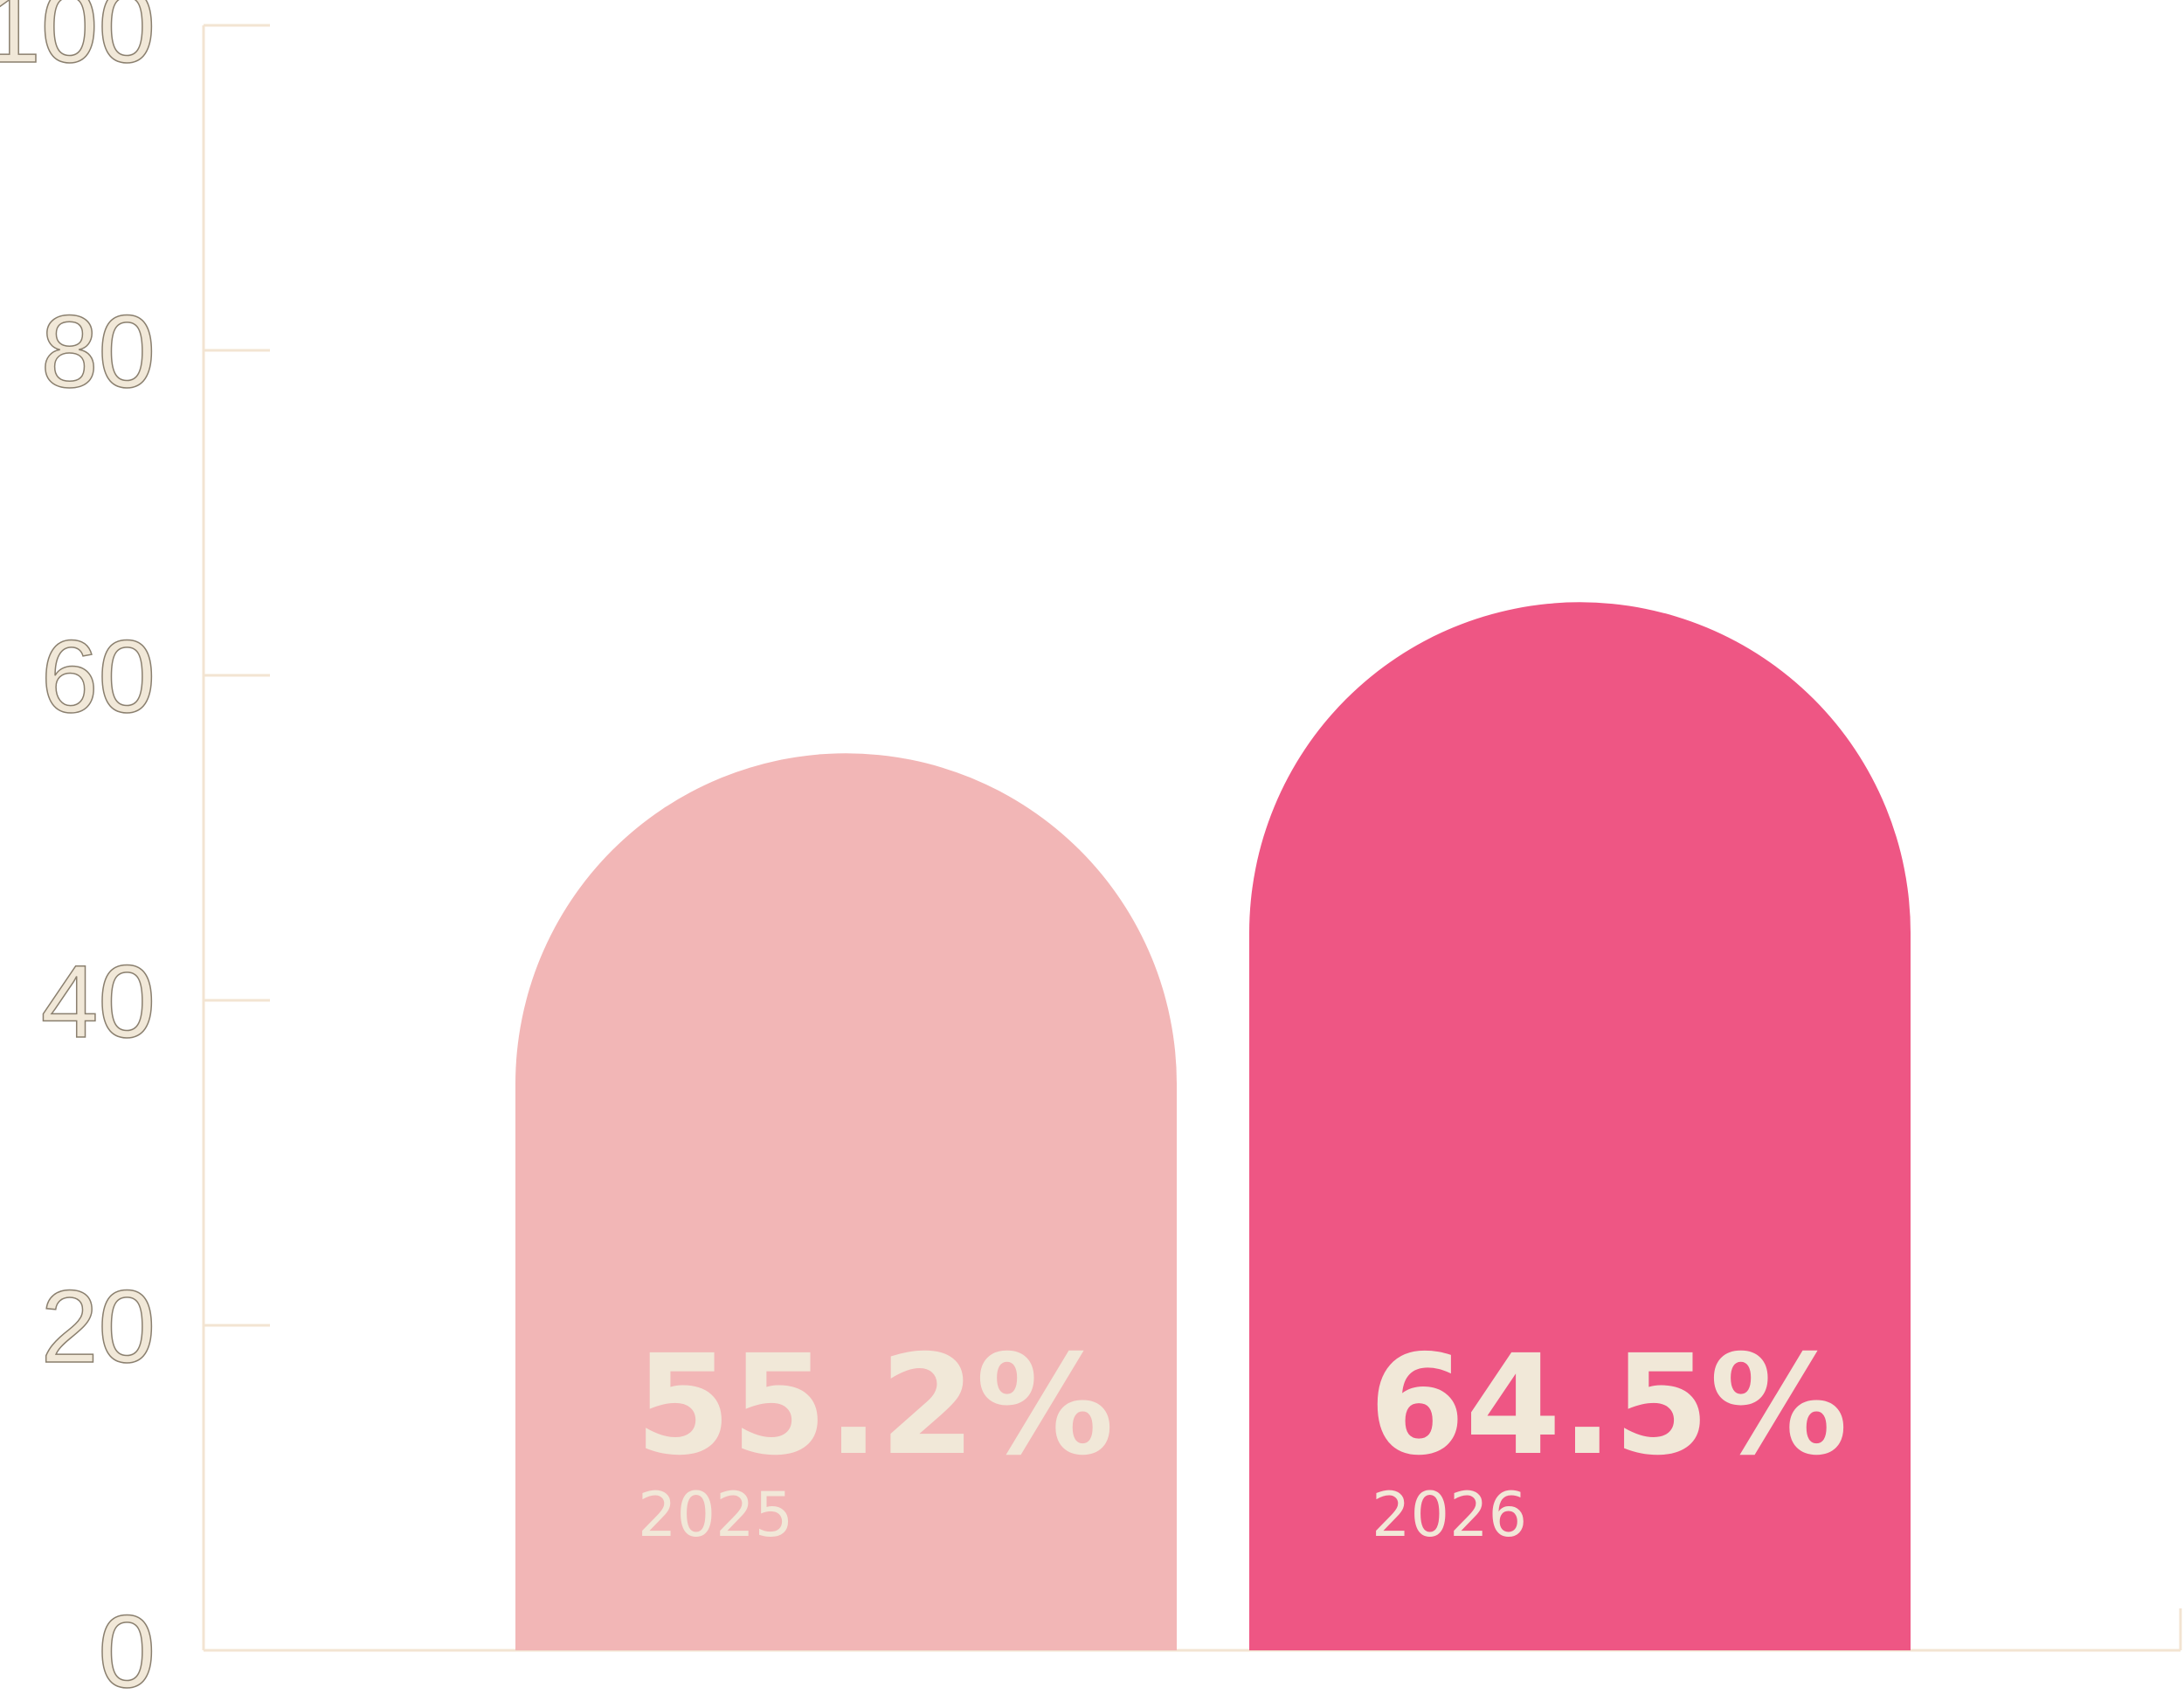 The width and height of the screenshot is (2184, 1701). I want to click on y-tick-label: 0, so click(127, 1648).